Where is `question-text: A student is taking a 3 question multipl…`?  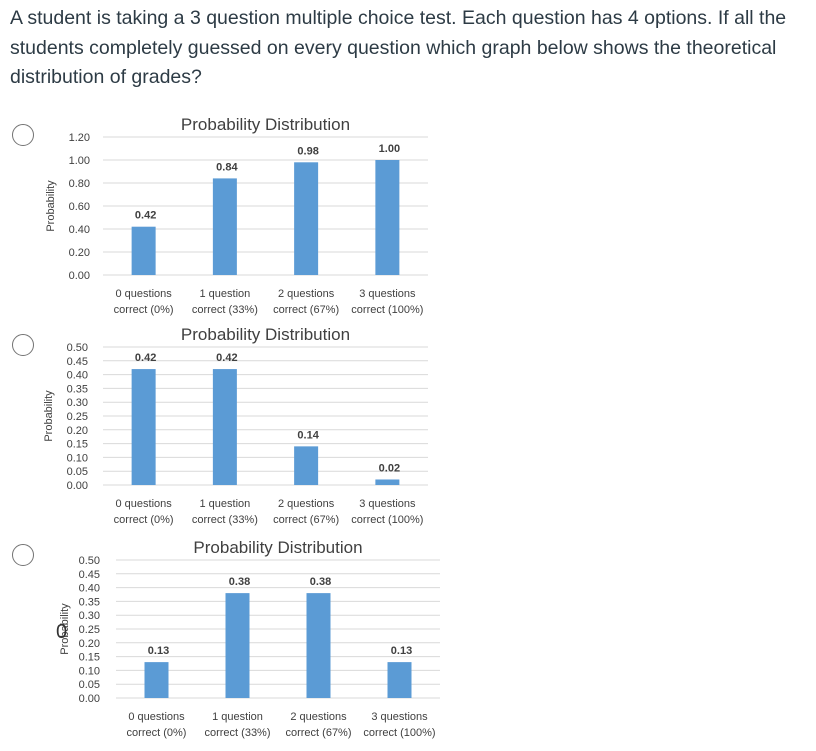 question-text: A student is taking a 3 question multipl… is located at coordinates (398, 47).